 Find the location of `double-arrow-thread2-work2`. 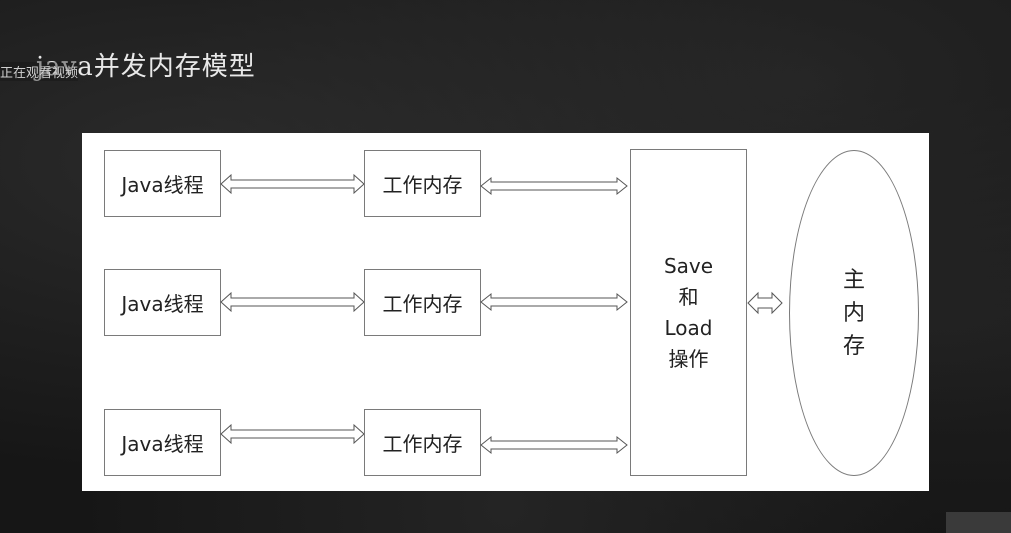

double-arrow-thread2-work2 is located at coordinates (292, 302).